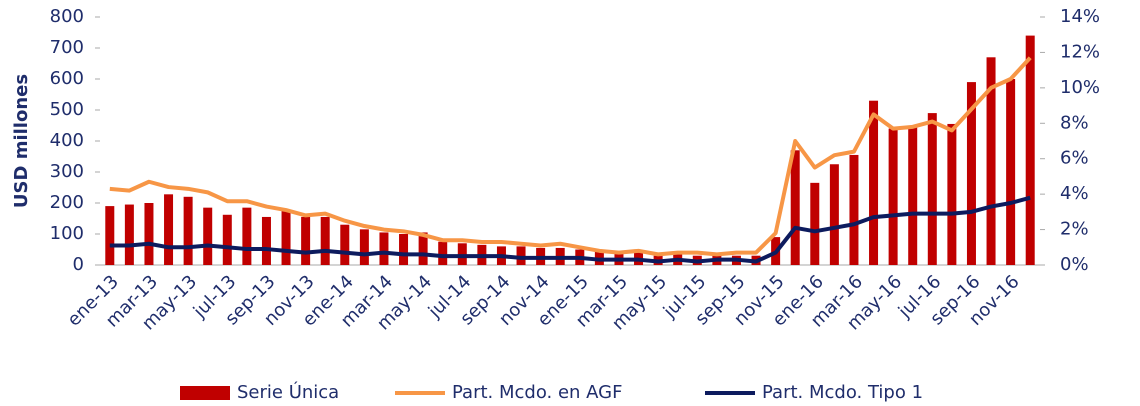 This screenshot has height=406, width=1140. Describe the element at coordinates (288, 392) in the screenshot. I see `legend-label: Serie Única` at that location.